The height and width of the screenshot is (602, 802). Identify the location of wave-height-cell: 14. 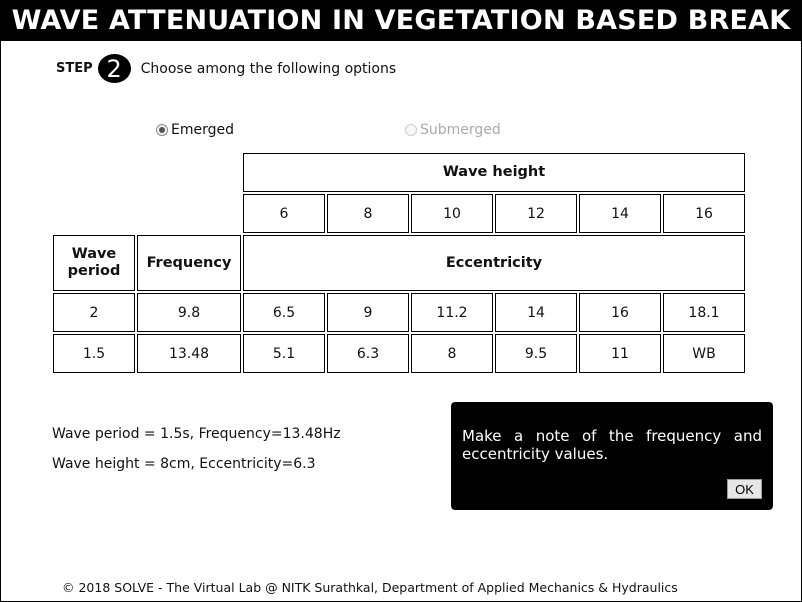
(620, 213).